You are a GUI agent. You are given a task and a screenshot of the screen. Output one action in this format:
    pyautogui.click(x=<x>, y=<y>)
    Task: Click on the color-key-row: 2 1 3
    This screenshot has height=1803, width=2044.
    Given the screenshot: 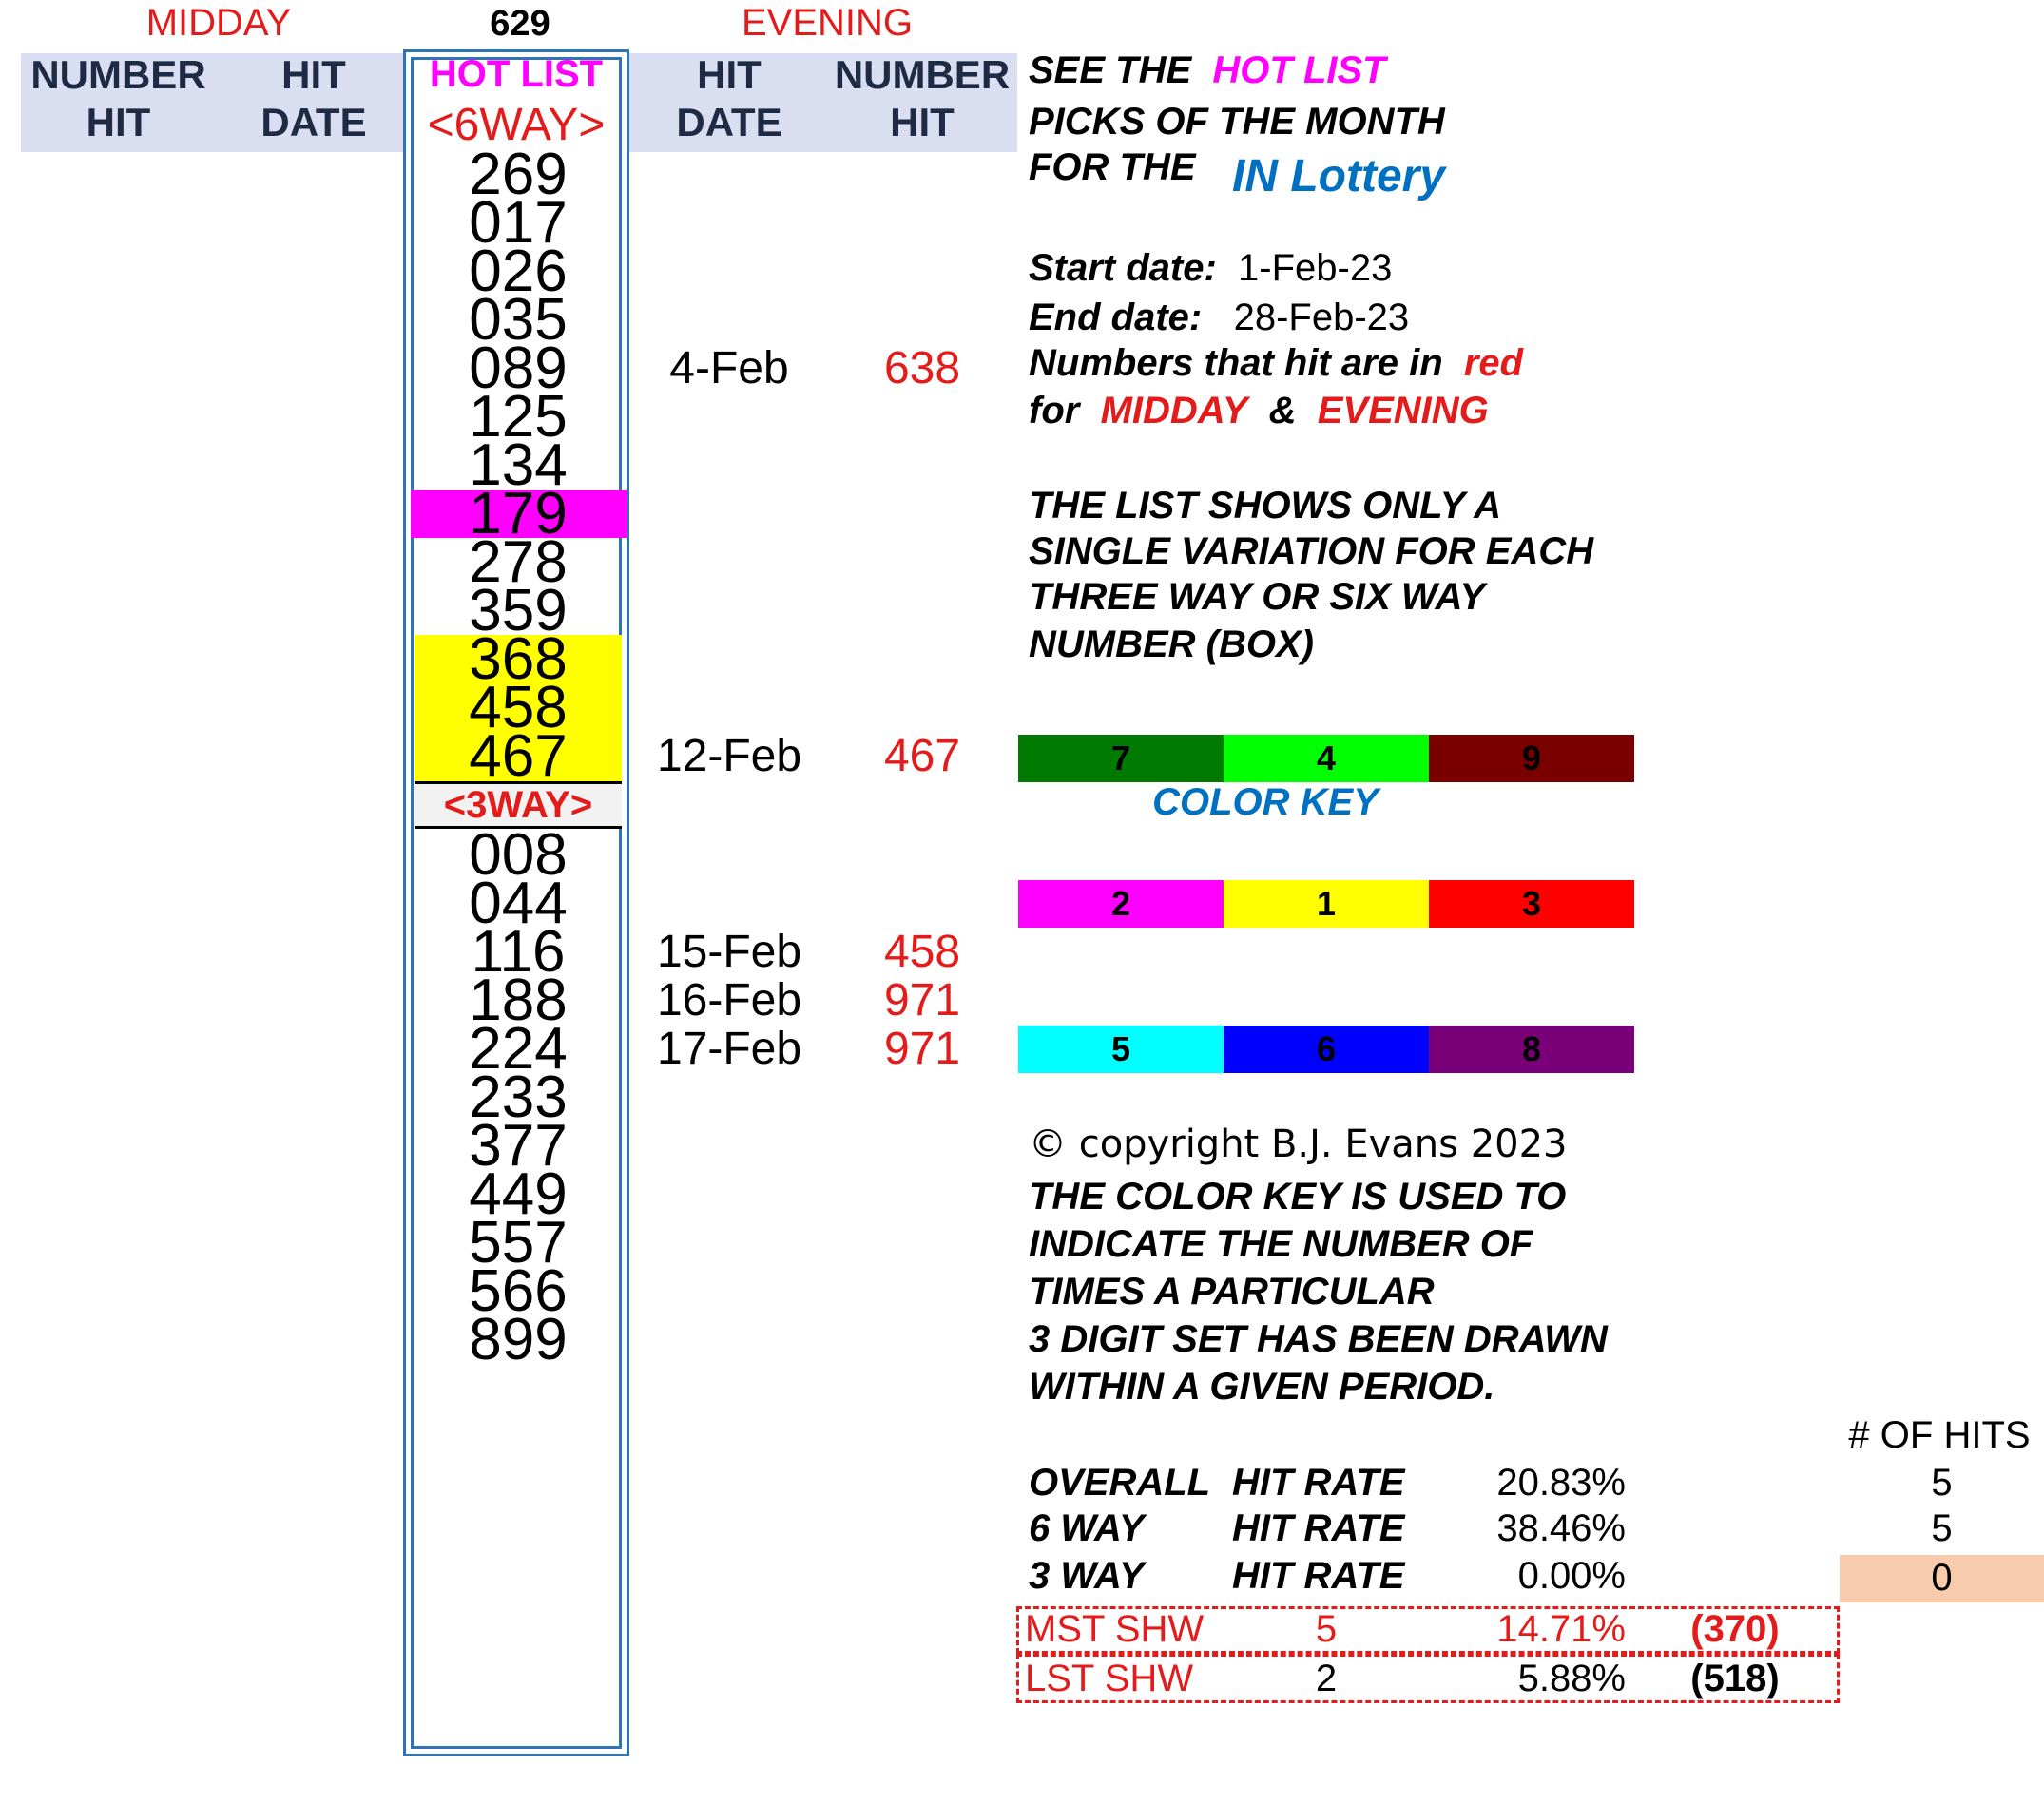 What is the action you would take?
    pyautogui.click(x=1326, y=904)
    